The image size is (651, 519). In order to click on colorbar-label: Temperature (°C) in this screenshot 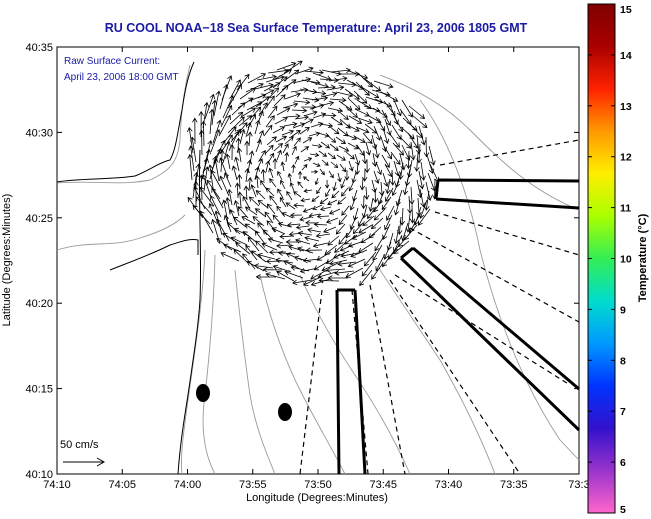, I will do `click(643, 257)`.